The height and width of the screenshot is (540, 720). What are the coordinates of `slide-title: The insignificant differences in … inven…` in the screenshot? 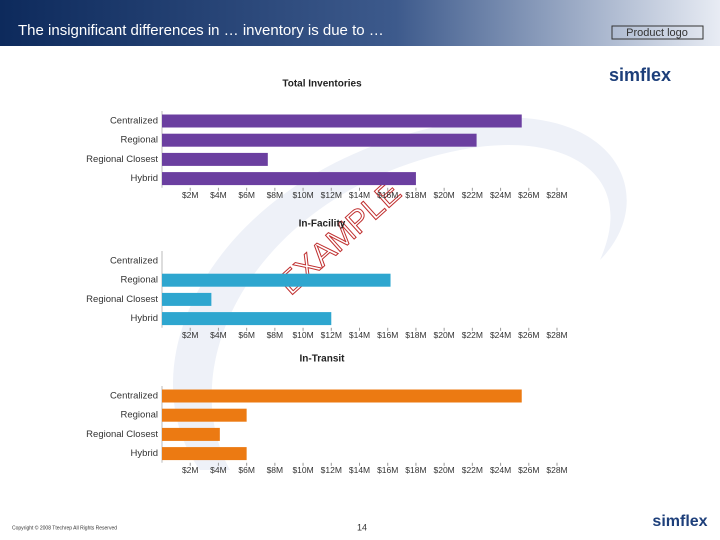 It's located at (201, 30).